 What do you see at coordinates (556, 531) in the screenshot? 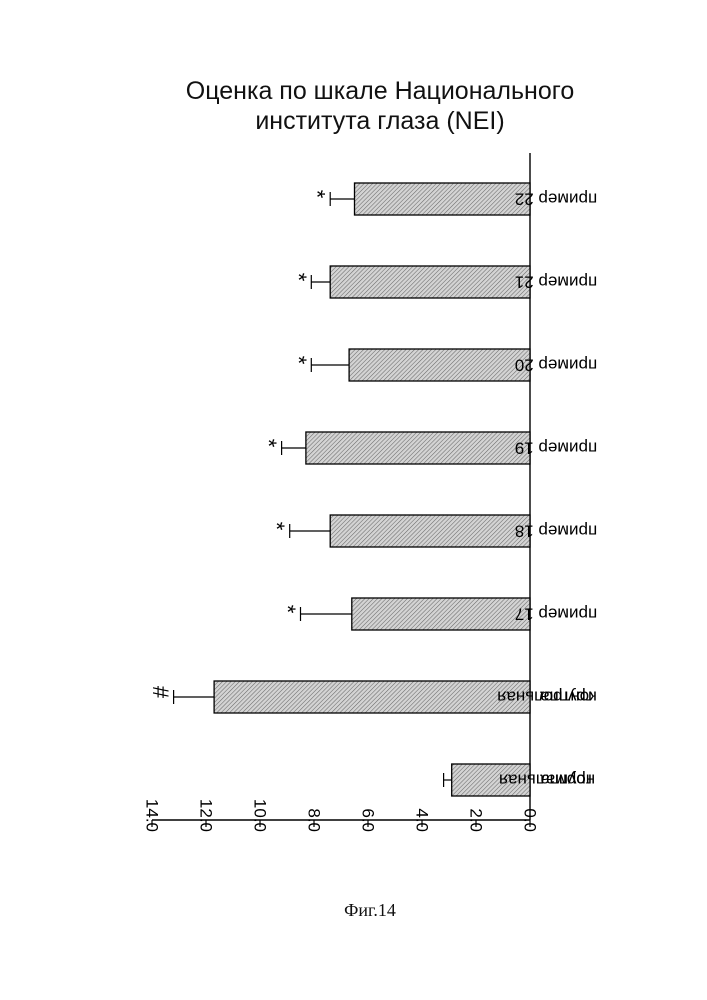
I see `category-label: пример 18` at bounding box center [556, 531].